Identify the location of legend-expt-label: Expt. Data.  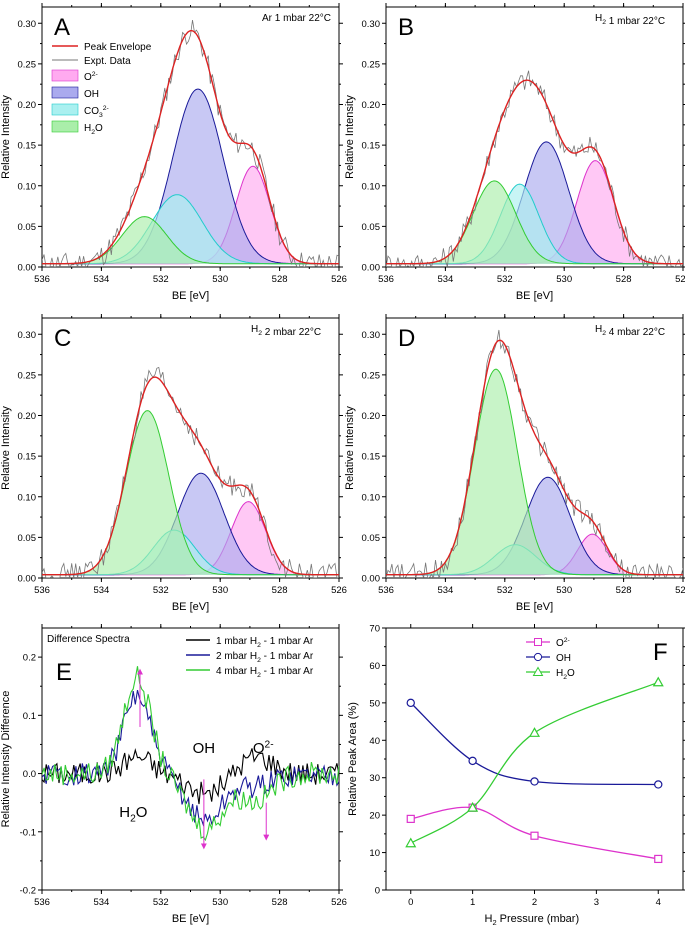
(107, 61).